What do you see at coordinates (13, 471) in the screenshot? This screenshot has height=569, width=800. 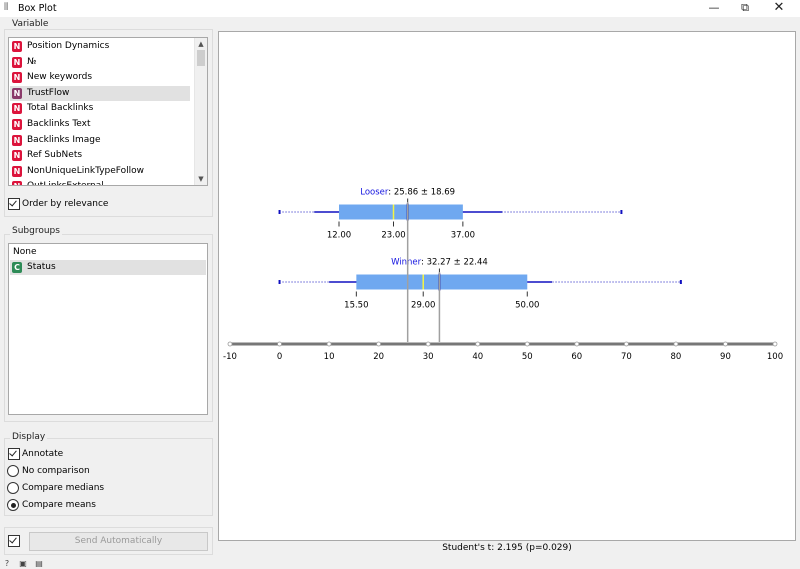 I see `no-comparison-radio` at bounding box center [13, 471].